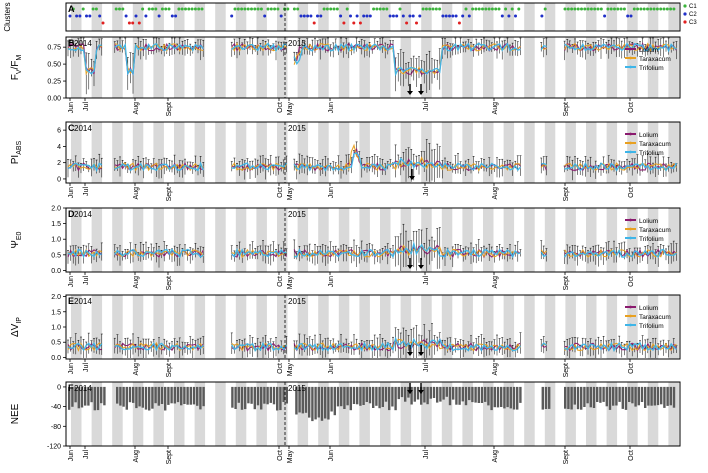  Describe the element at coordinates (685, 6) in the screenshot. I see `legend-swatch-C1` at that location.